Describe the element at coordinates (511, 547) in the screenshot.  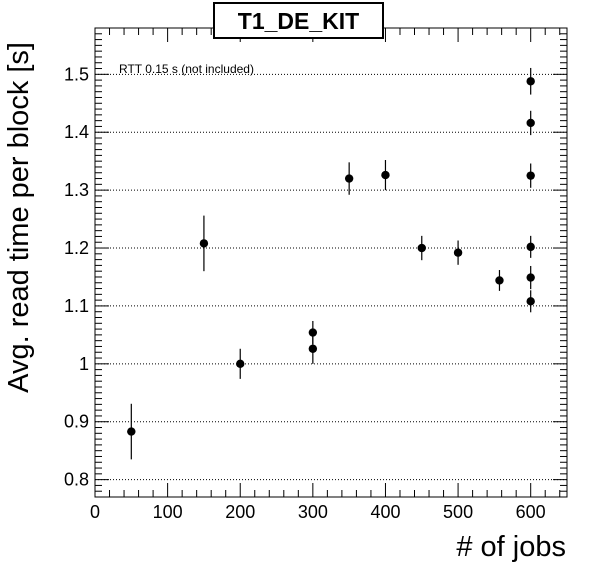
I see `x-axis-title: # of jobs` at that location.